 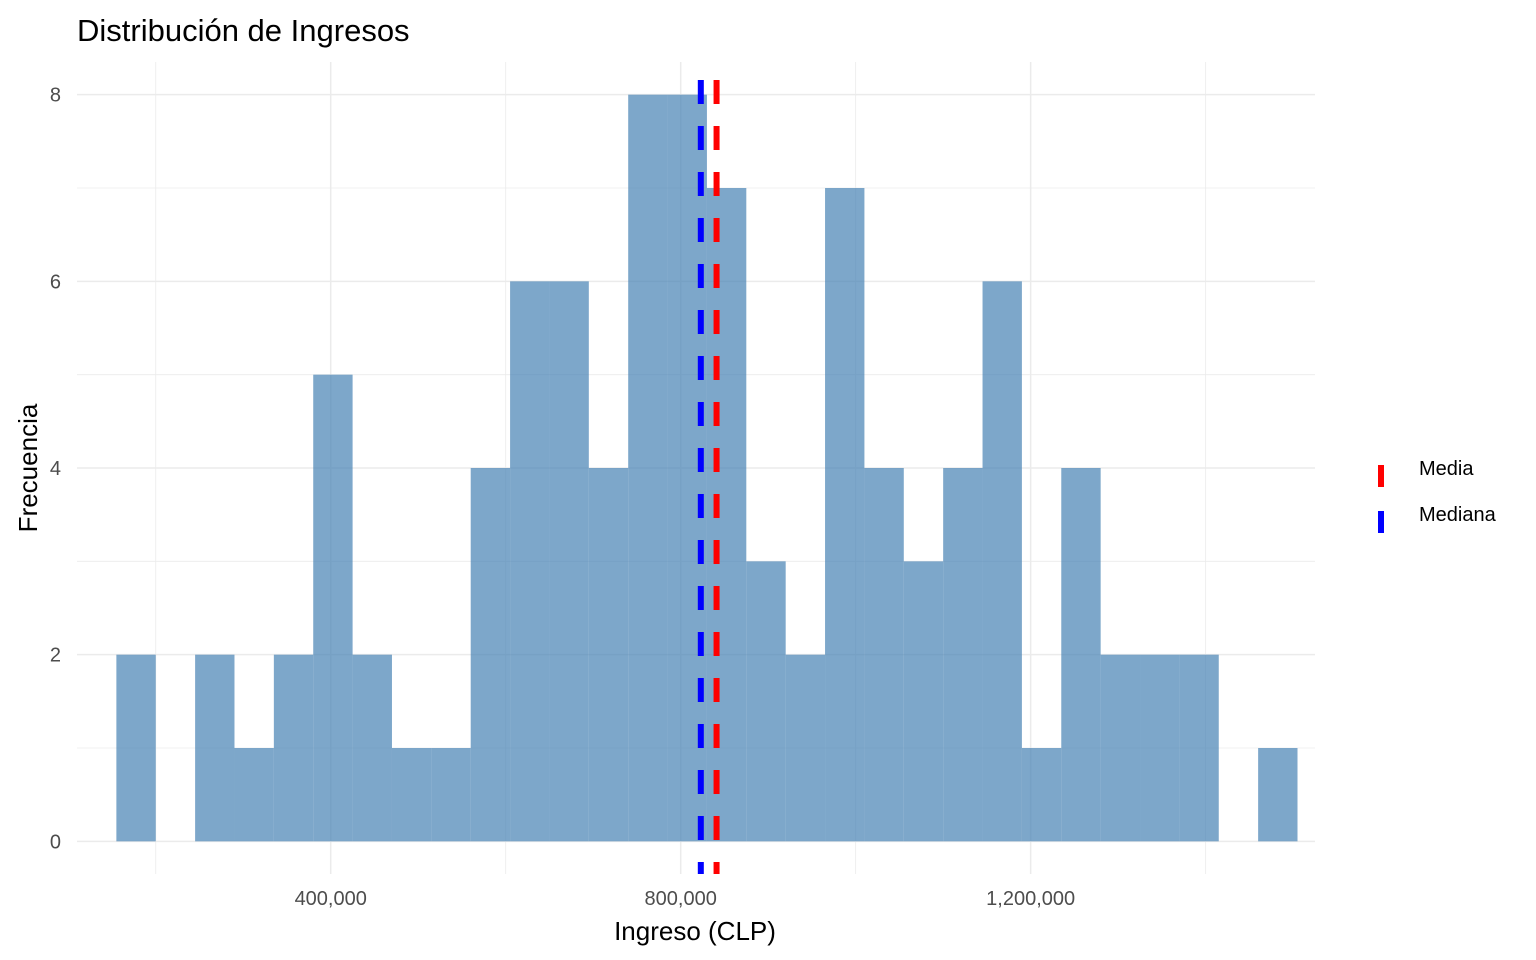 I want to click on y-axis-title: Frecuencia, so click(x=28, y=467).